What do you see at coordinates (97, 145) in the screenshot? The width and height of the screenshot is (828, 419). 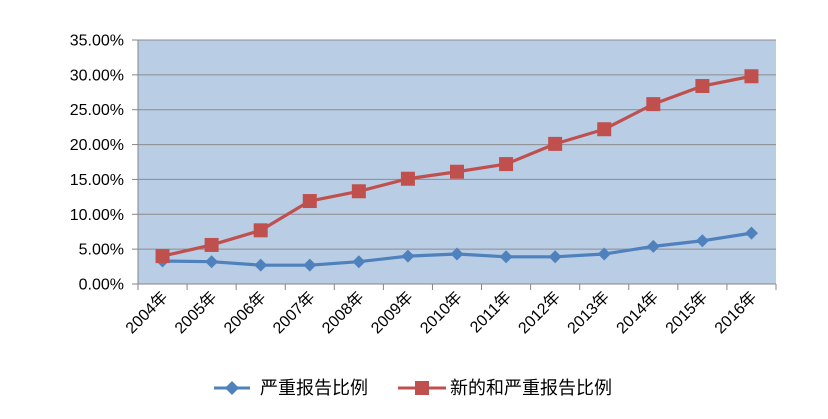 I see `y-tick-label: 20.00%` at bounding box center [97, 145].